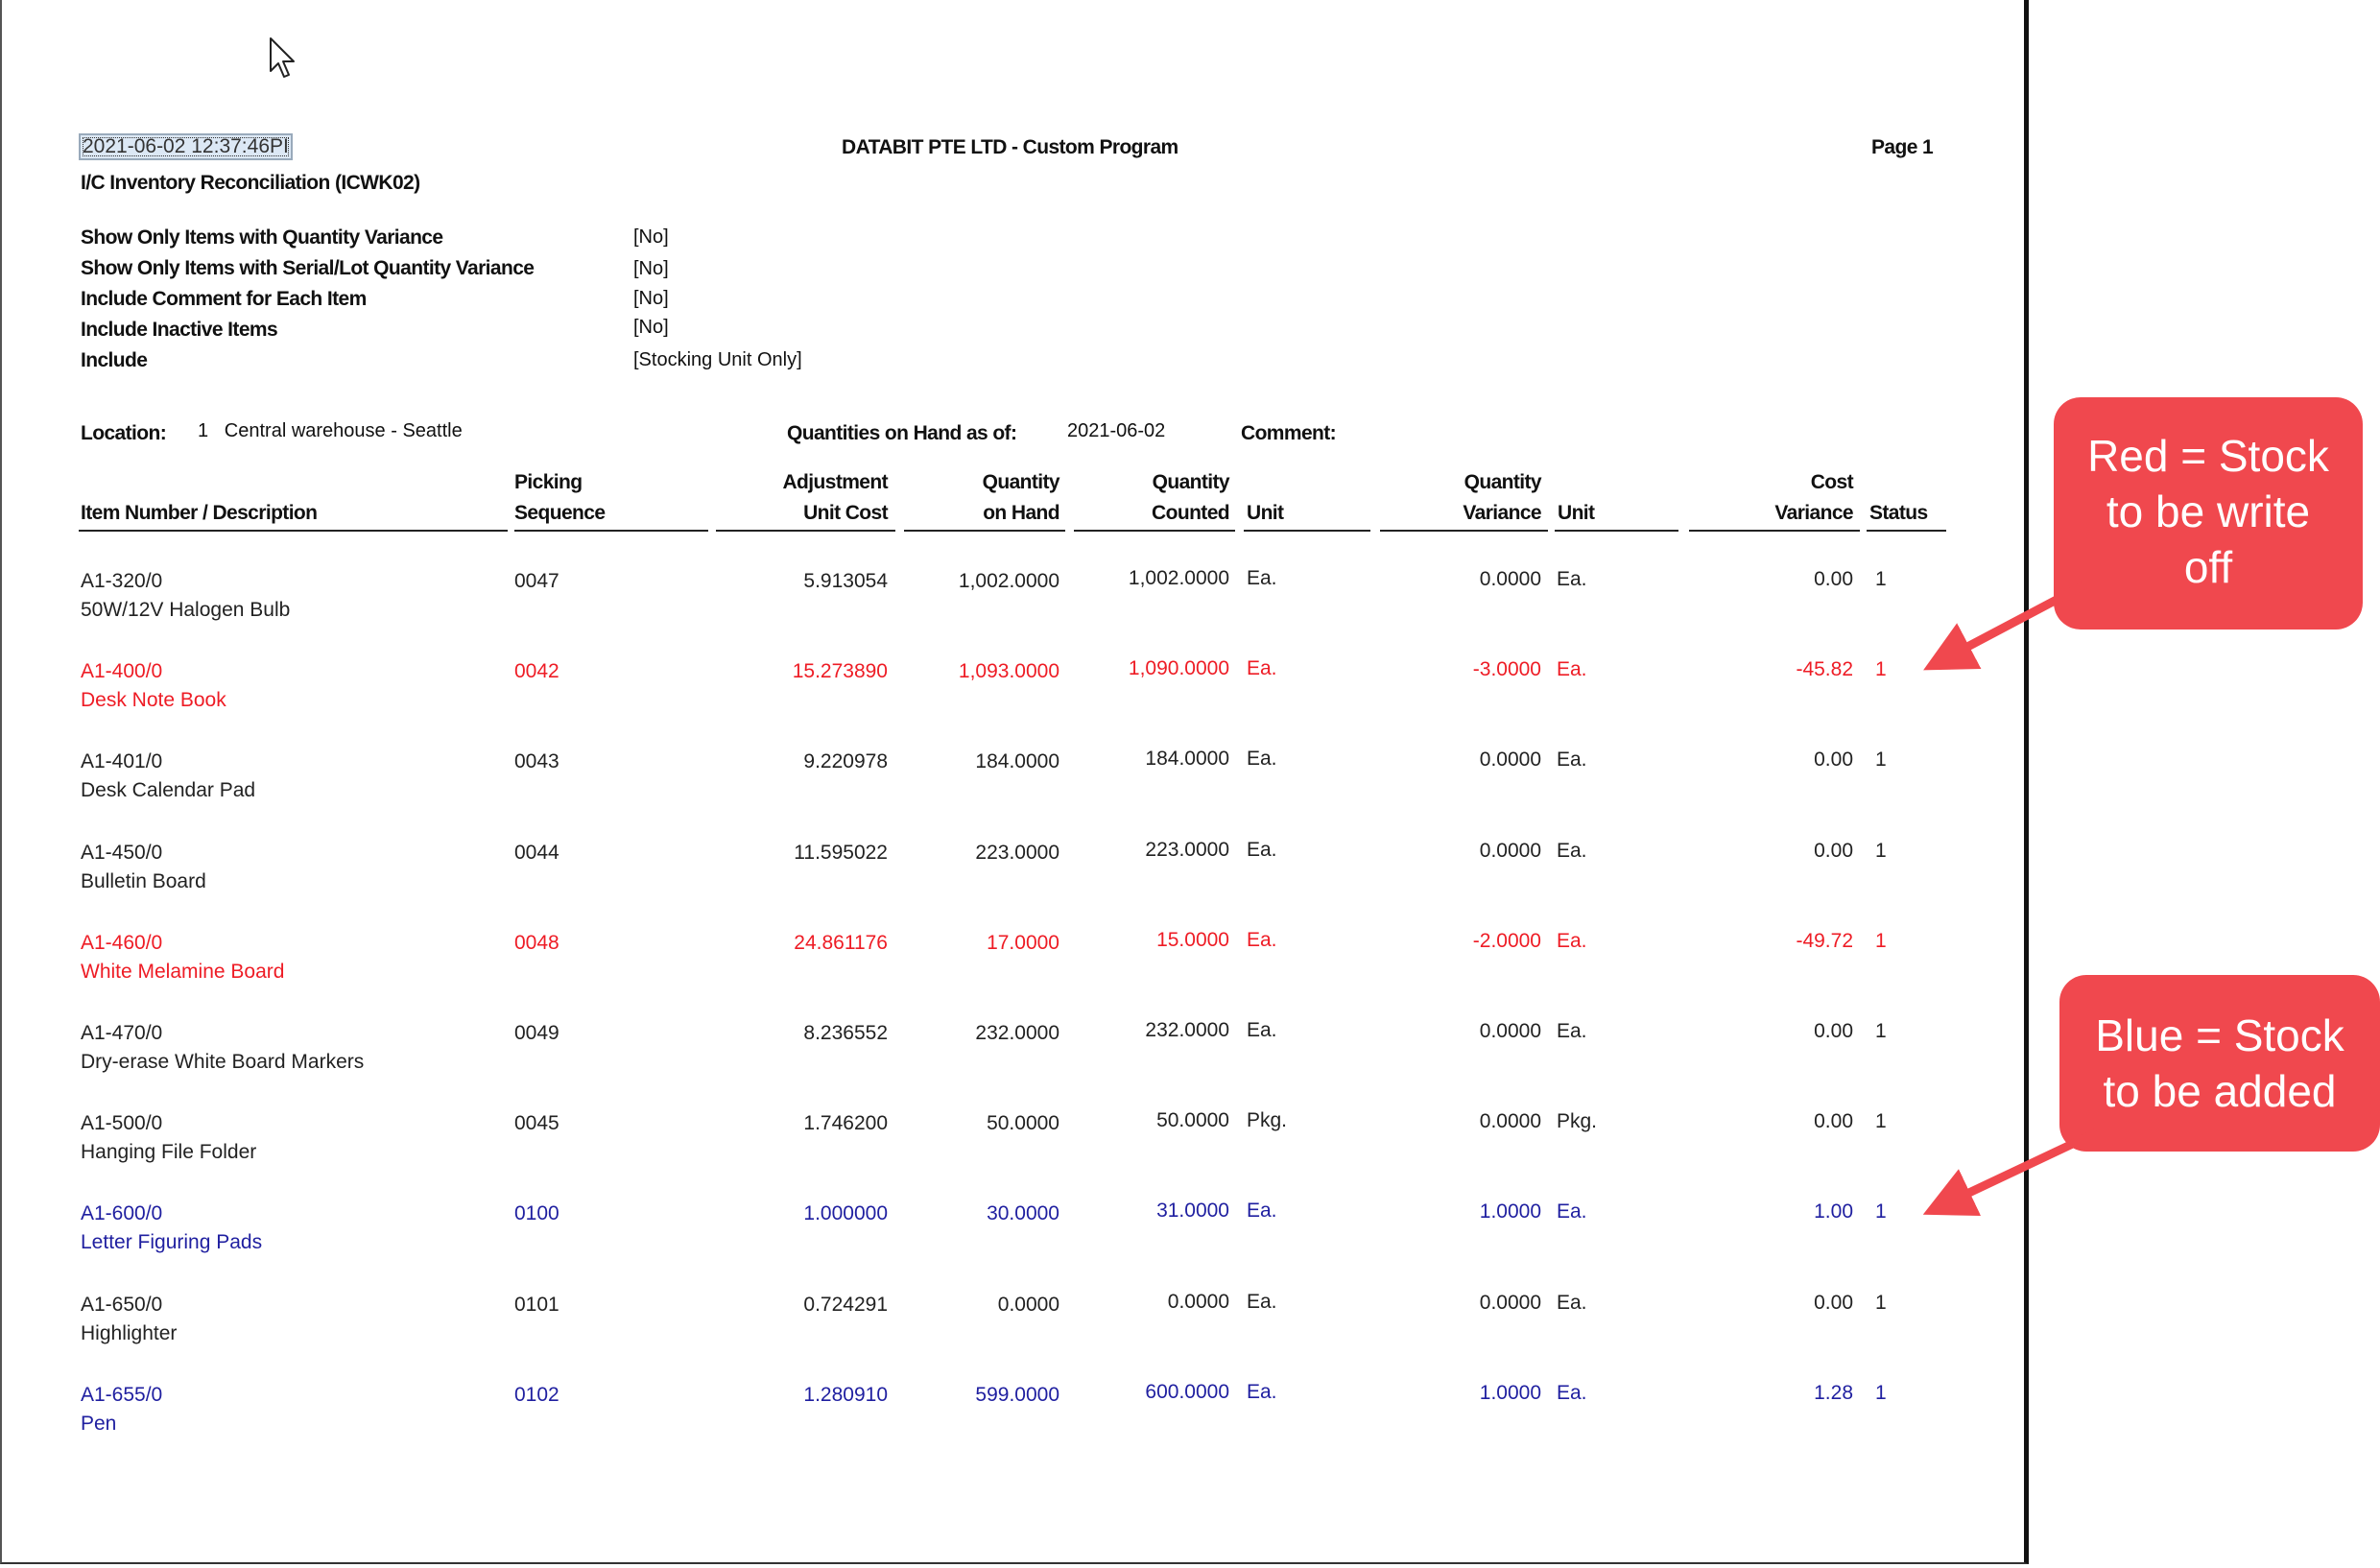 This screenshot has height=1568, width=2380. Describe the element at coordinates (840, 671) in the screenshot. I see `adjustment-unit-cost: 15.273890` at that location.